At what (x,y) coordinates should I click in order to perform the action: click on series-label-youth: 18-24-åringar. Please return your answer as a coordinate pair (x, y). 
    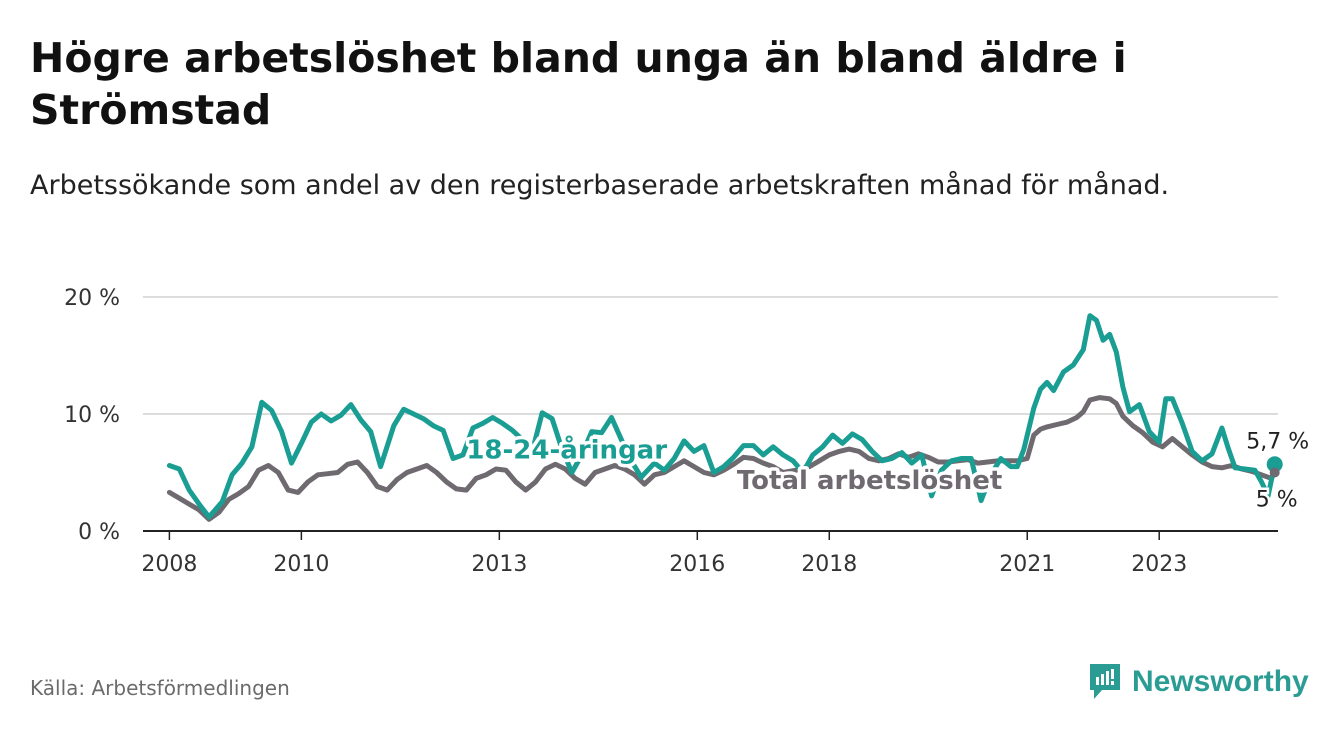
    Looking at the image, I should click on (566, 449).